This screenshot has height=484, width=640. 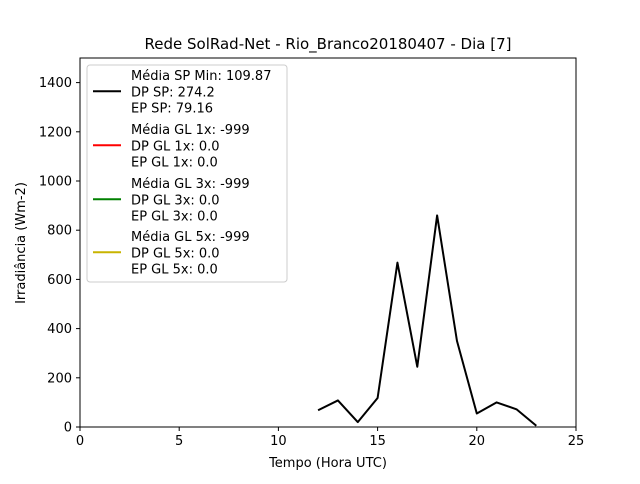 What do you see at coordinates (576, 441) in the screenshot?
I see `x-tick-label: 25` at bounding box center [576, 441].